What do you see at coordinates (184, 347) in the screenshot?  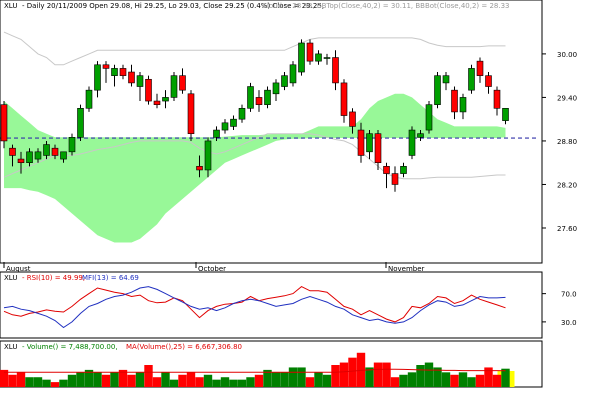 I see `volume-ma-title-text: MA(Volume(),25) = 6,667,306.80` at bounding box center [184, 347].